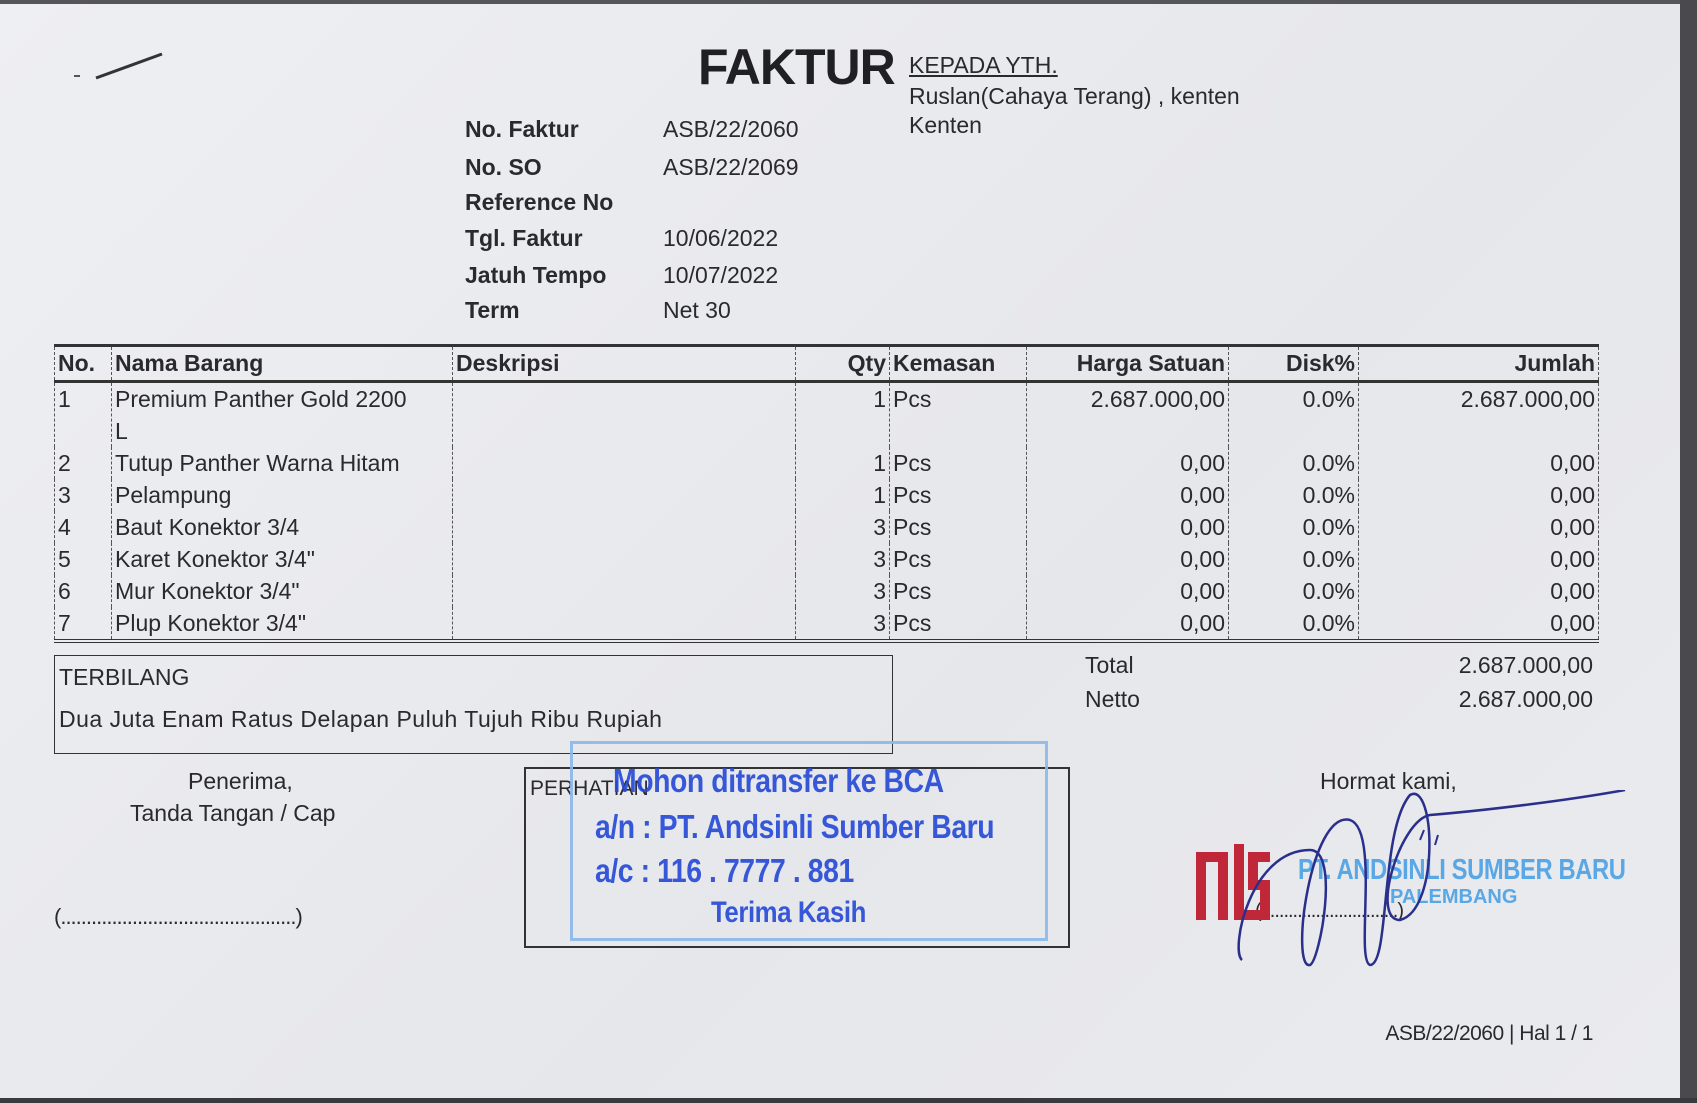 The width and height of the screenshot is (1697, 1103). What do you see at coordinates (826, 559) in the screenshot?
I see `table-row: 5 Karet Konektor 3/4" 3 Pcs 0,00 0.0% 0,00` at bounding box center [826, 559].